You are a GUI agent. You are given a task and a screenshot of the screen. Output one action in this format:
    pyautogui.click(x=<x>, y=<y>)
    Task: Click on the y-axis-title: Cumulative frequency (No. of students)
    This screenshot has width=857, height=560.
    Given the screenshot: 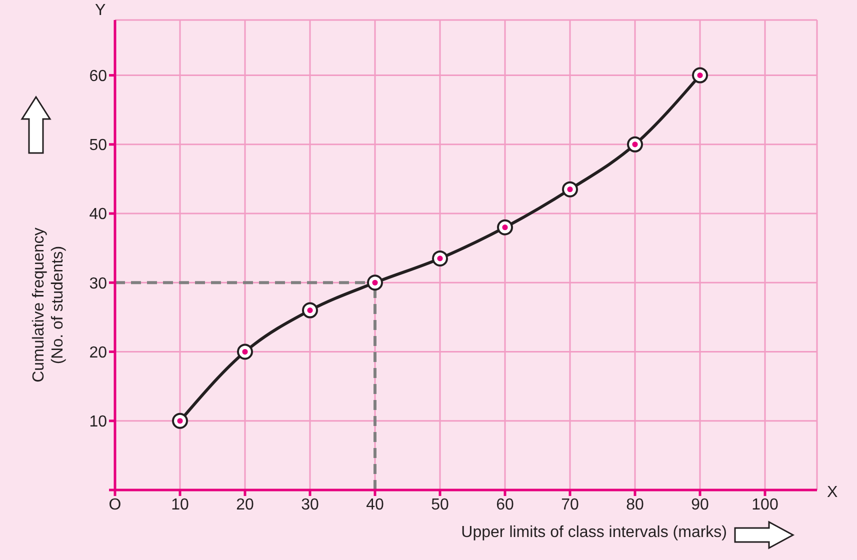 What is the action you would take?
    pyautogui.click(x=48, y=305)
    